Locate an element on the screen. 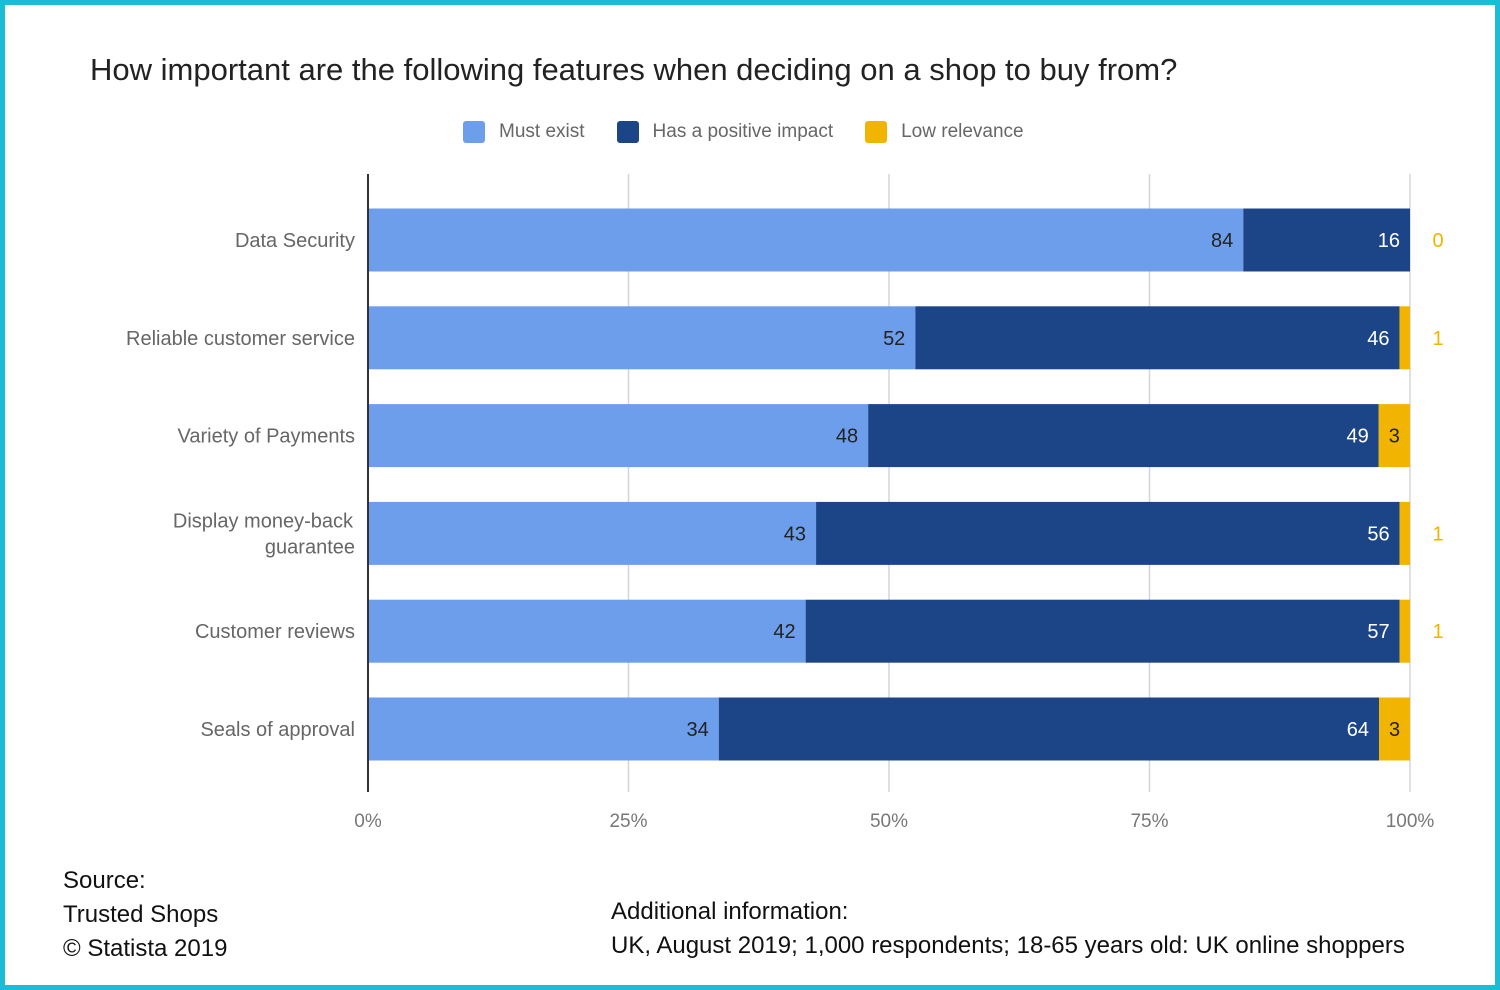  additional-label: Additional information: is located at coordinates (730, 911).